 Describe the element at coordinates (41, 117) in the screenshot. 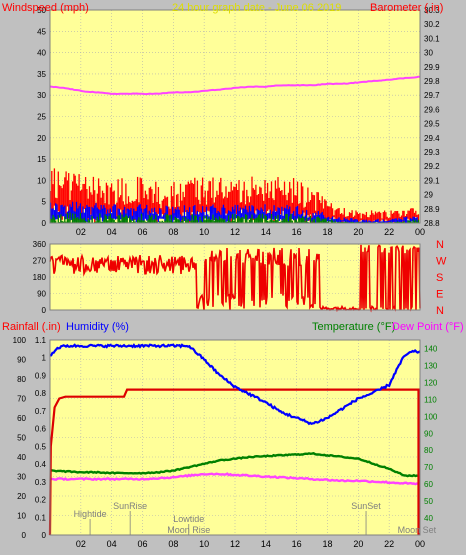

I see `windspeed-tick: 25` at that location.